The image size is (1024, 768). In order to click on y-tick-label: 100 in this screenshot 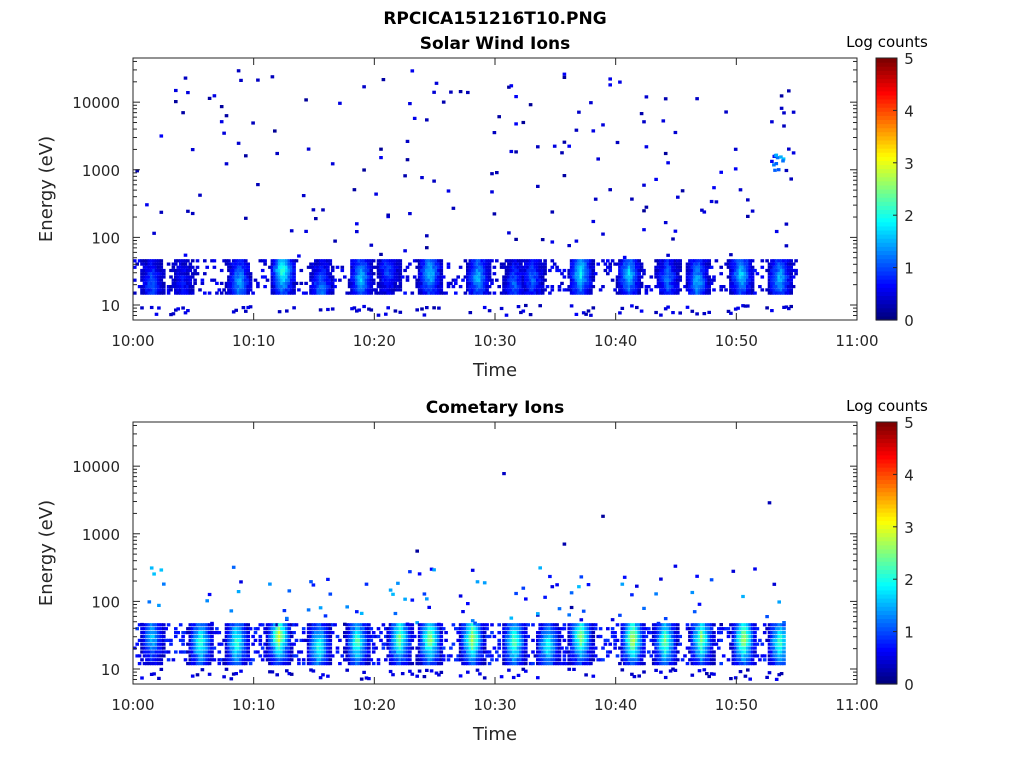, I will do `click(105, 238)`.